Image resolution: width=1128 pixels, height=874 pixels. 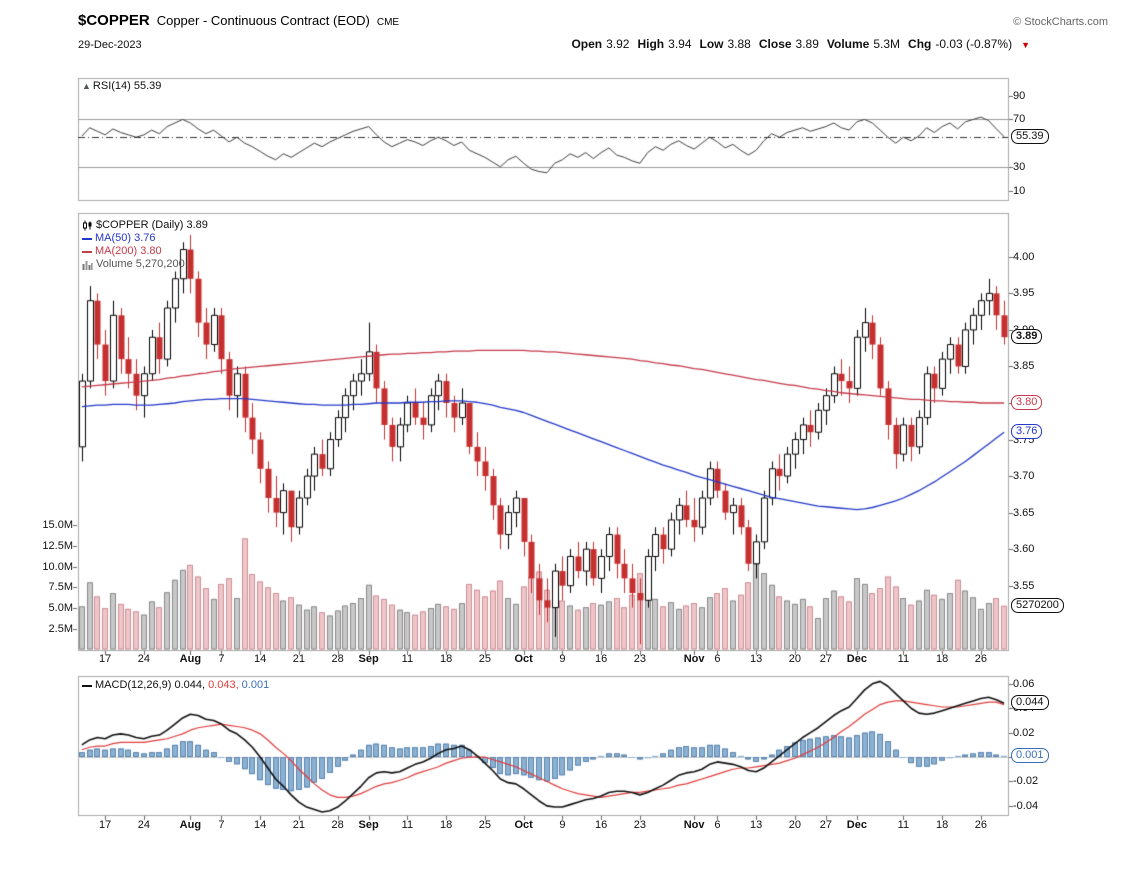 I want to click on symbol: $COPPER, so click(x=114, y=20).